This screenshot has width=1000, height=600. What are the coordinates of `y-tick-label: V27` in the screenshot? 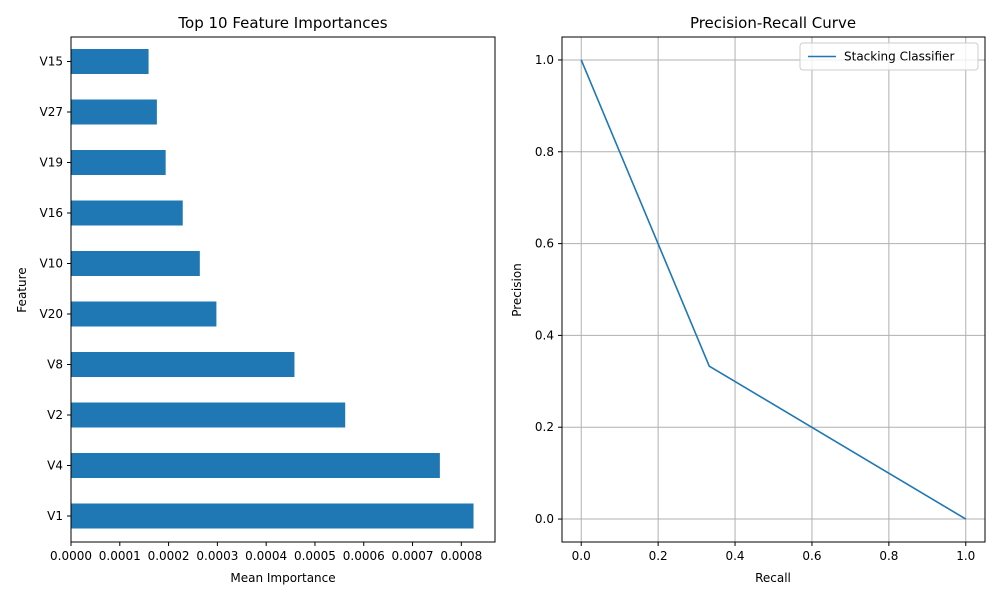 It's located at (51, 112).